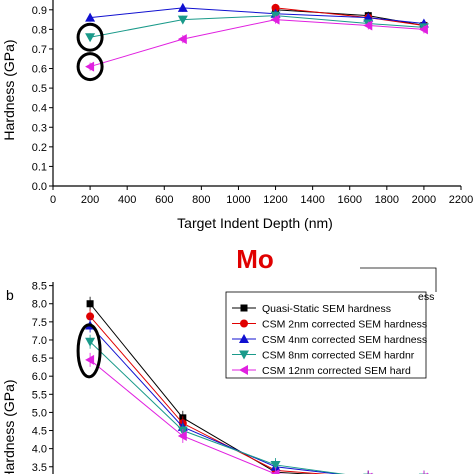  Describe the element at coordinates (336, 371) in the screenshot. I see `legend-entry-label: CSM 12nm corrected SEM hard` at that location.